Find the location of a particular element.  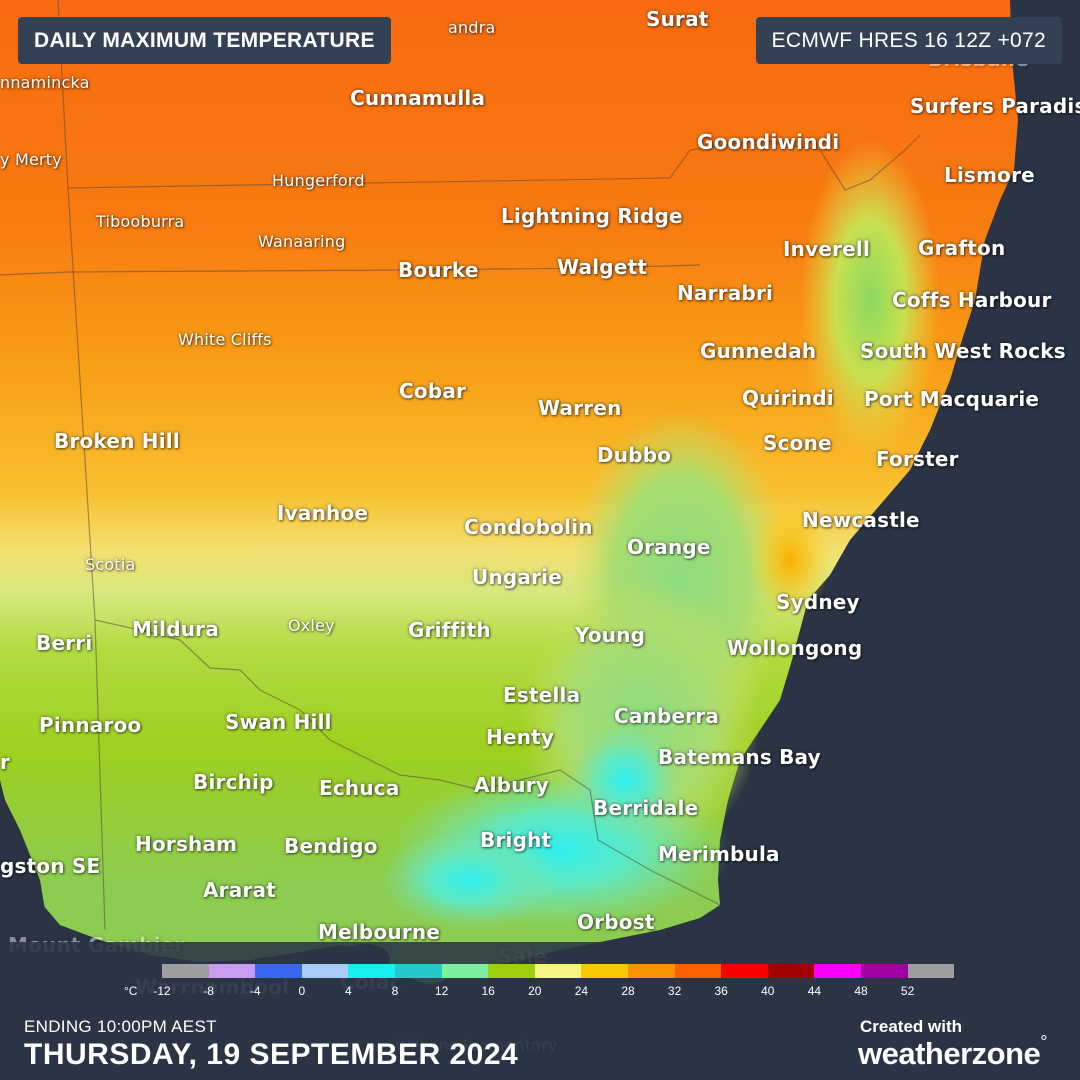

city-label-cobar: Cobar is located at coordinates (433, 391).